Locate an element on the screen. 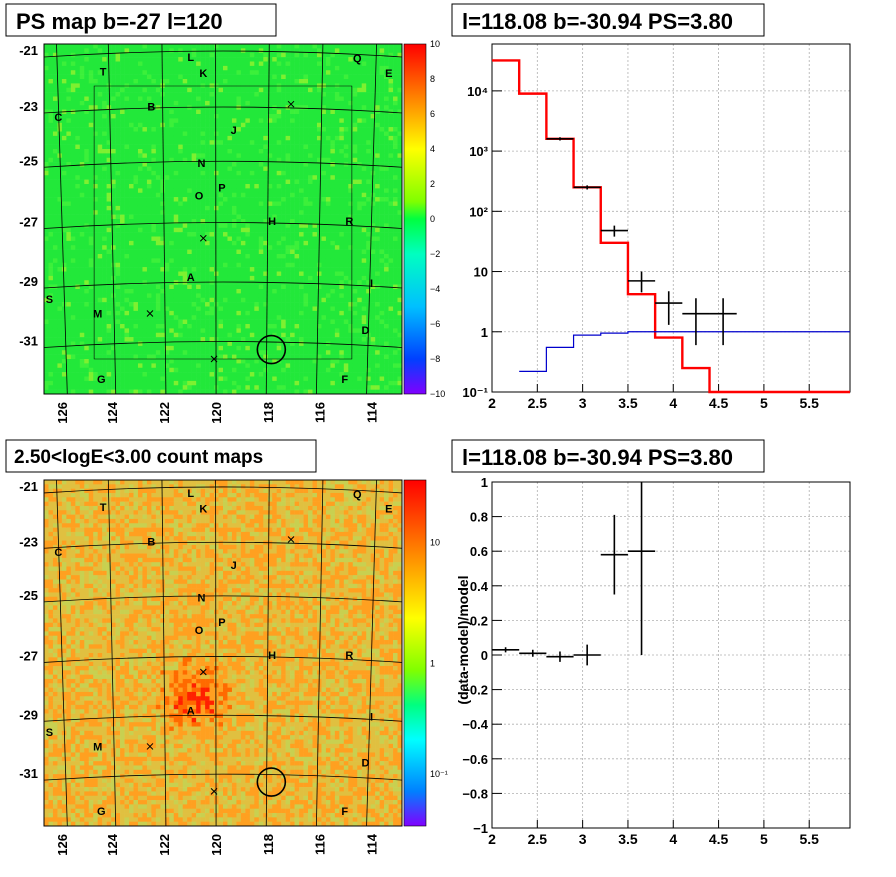  bl-source-i: I is located at coordinates (371, 717).